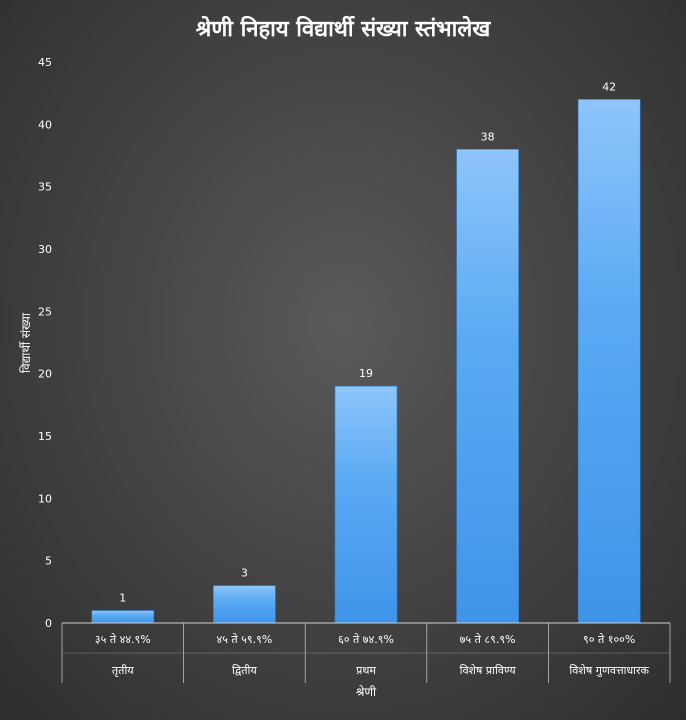 The height and width of the screenshot is (720, 686). I want to click on y-tick-label: 10, so click(45, 498).